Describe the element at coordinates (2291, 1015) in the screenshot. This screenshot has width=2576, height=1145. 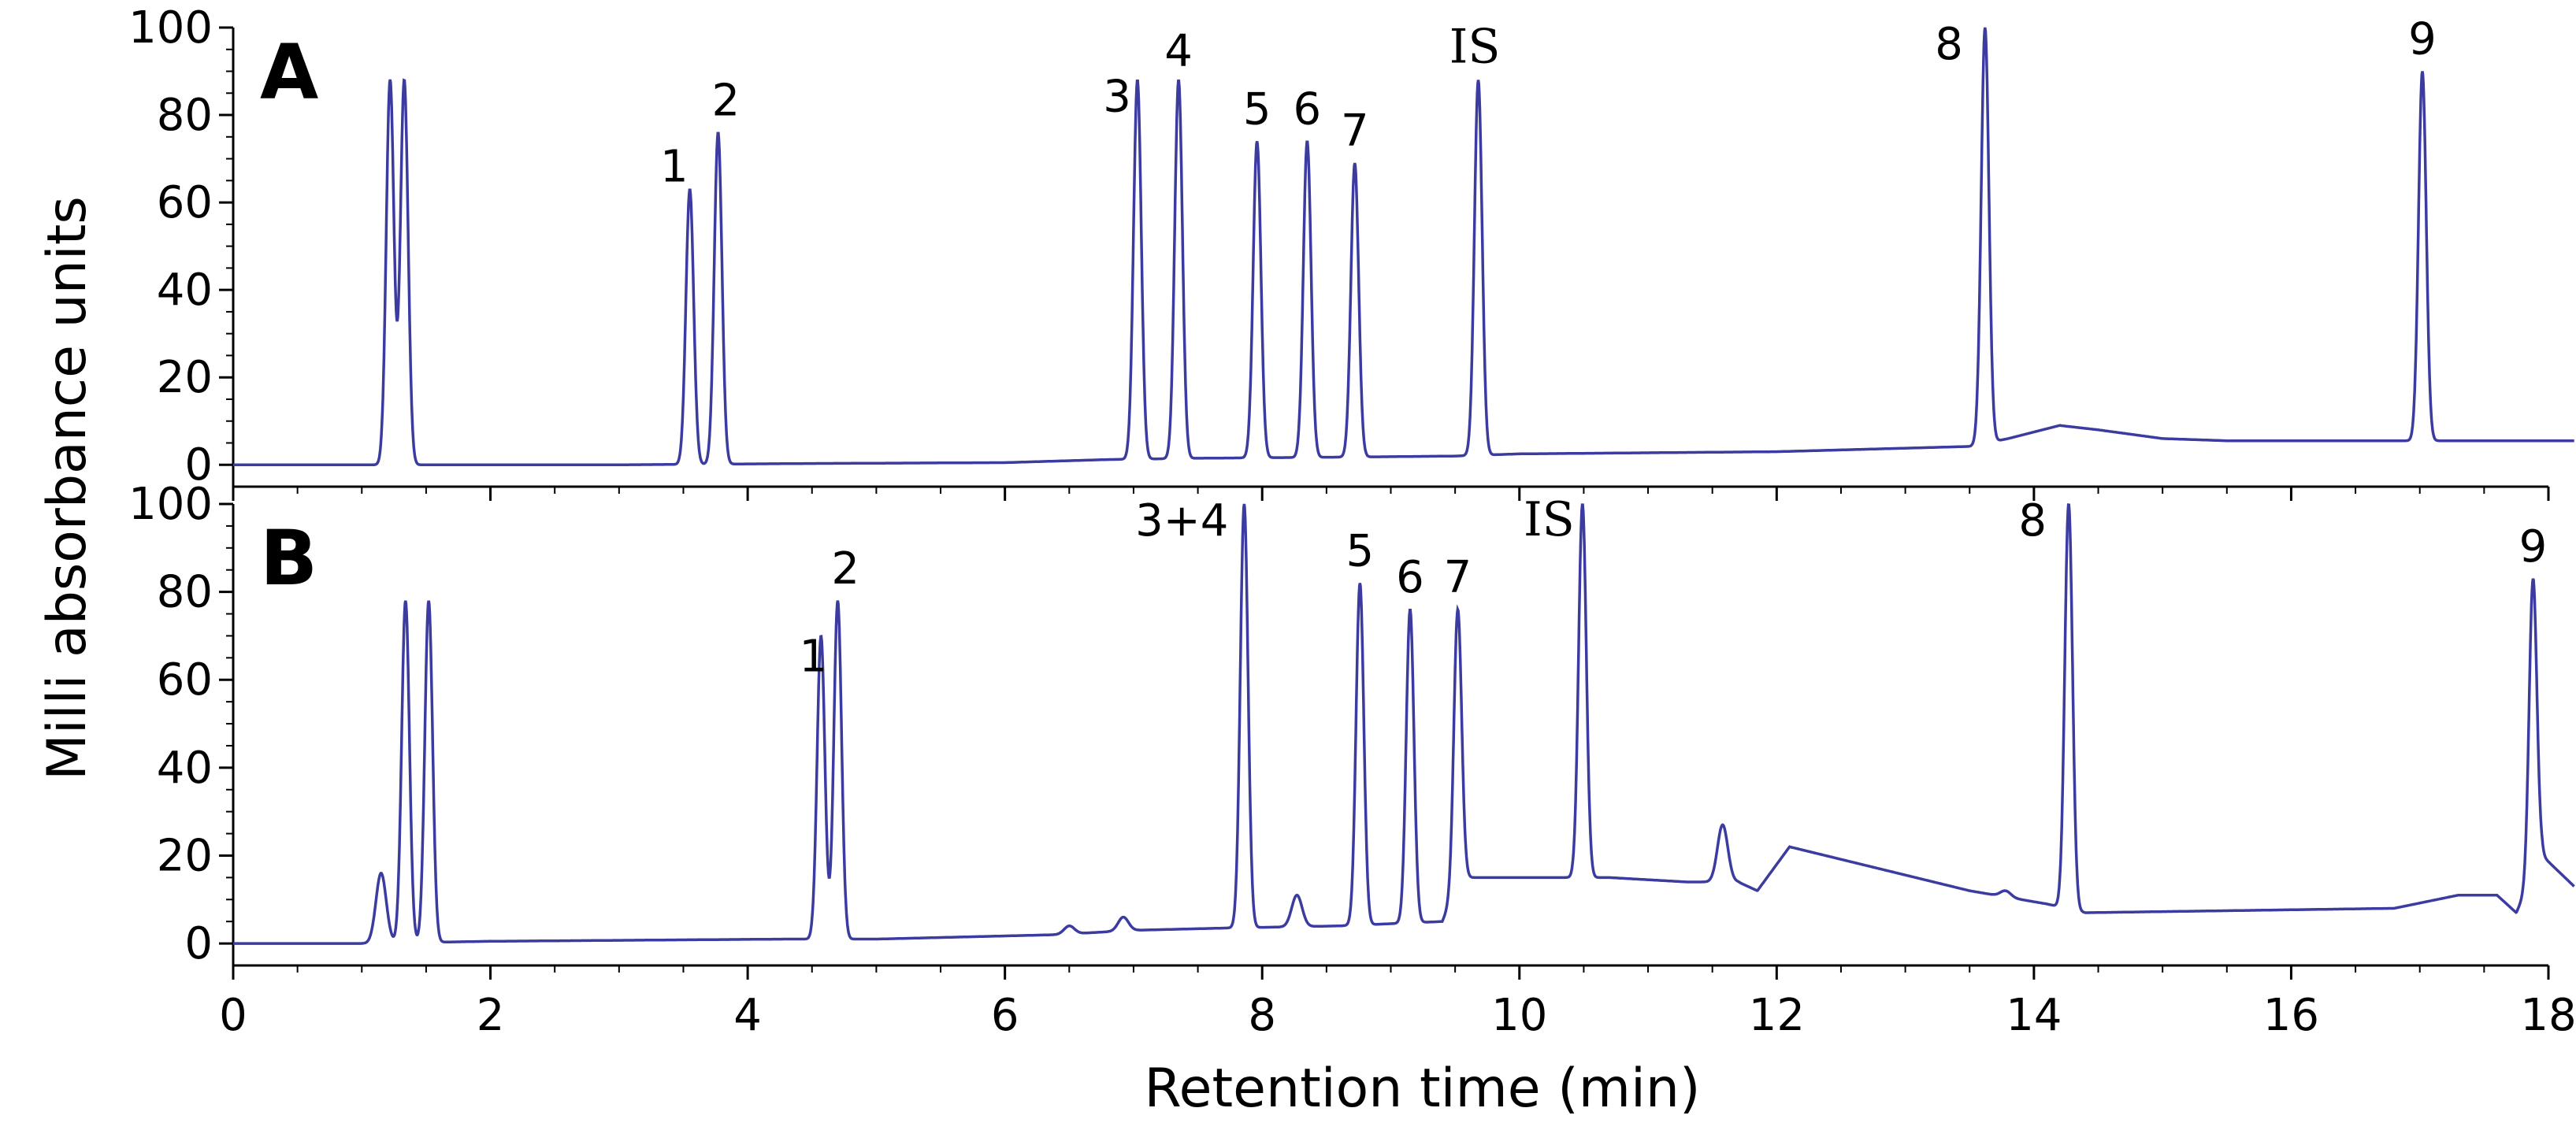
I see `x-tick-label: 16` at that location.